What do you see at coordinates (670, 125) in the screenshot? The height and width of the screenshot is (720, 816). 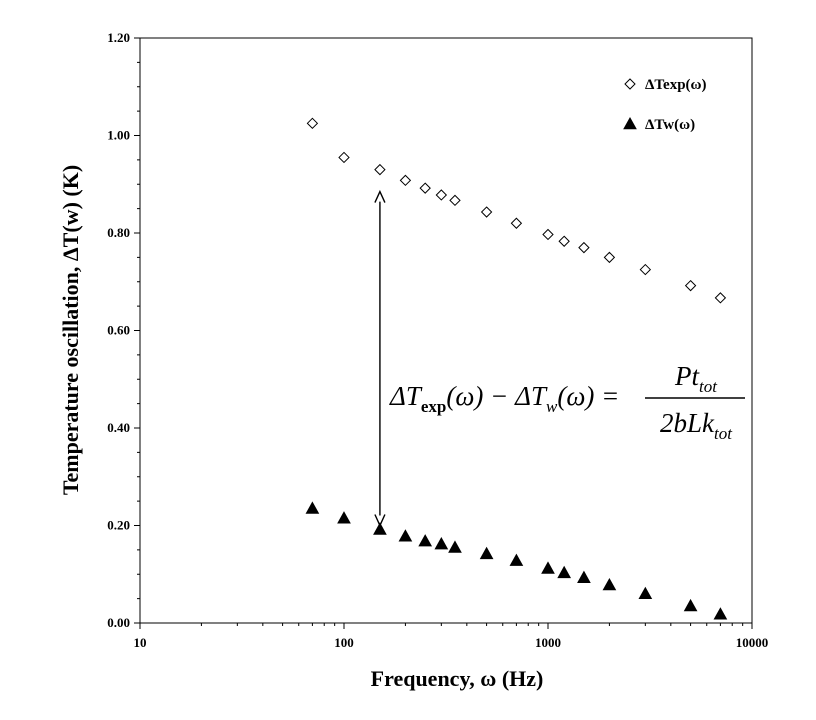 I see `legend-label: ΔTw(ω)` at bounding box center [670, 125].